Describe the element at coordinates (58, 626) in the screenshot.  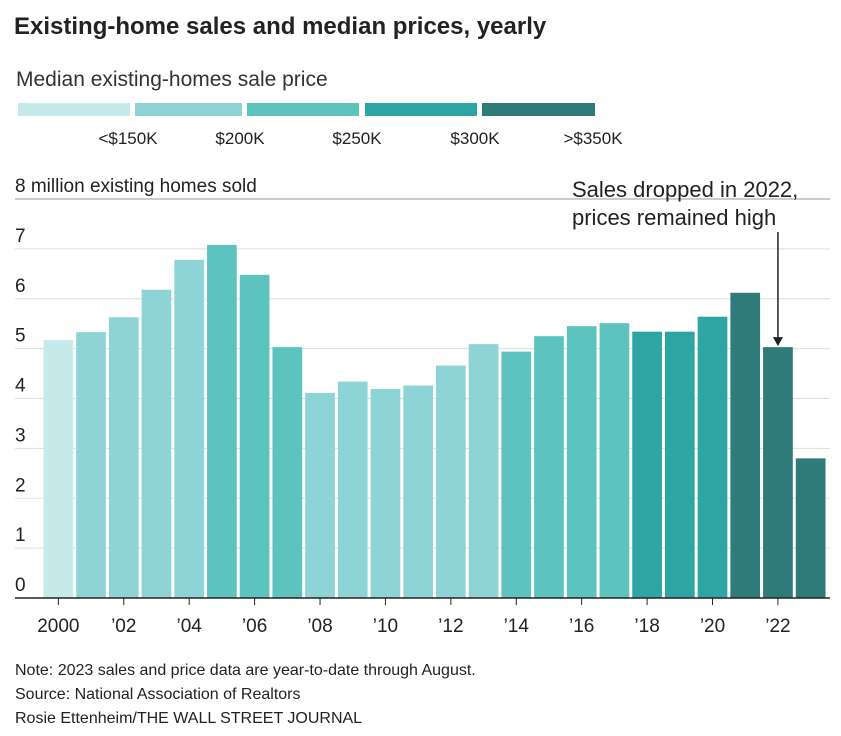
I see `x-tick-label: 2000` at that location.